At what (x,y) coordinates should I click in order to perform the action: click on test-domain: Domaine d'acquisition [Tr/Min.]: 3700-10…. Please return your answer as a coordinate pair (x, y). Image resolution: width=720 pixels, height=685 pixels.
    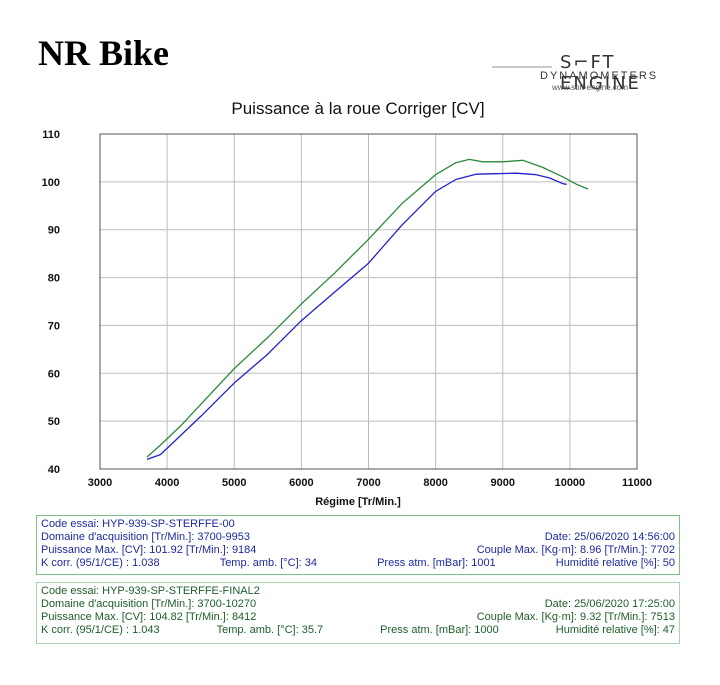
    Looking at the image, I should click on (149, 604).